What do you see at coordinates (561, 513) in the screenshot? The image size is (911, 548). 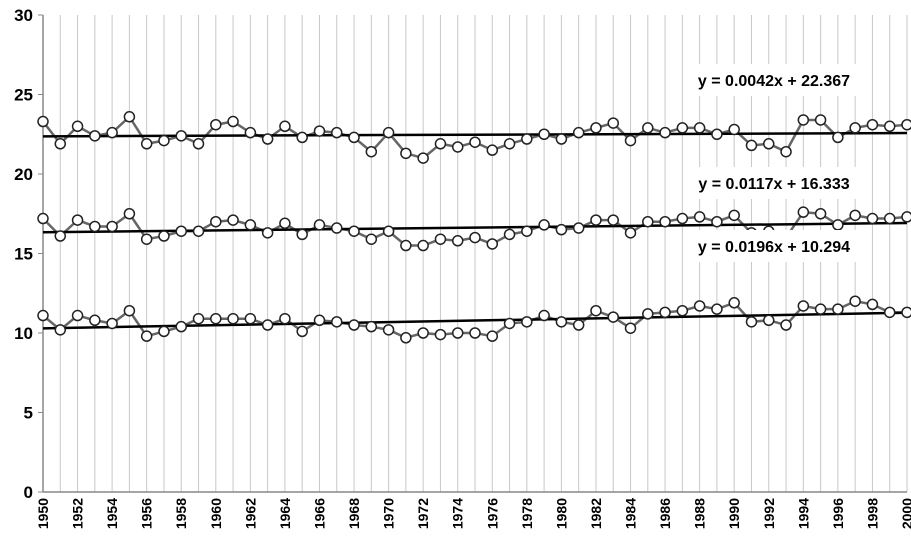 I see `x-tick-label: 1980` at bounding box center [561, 513].